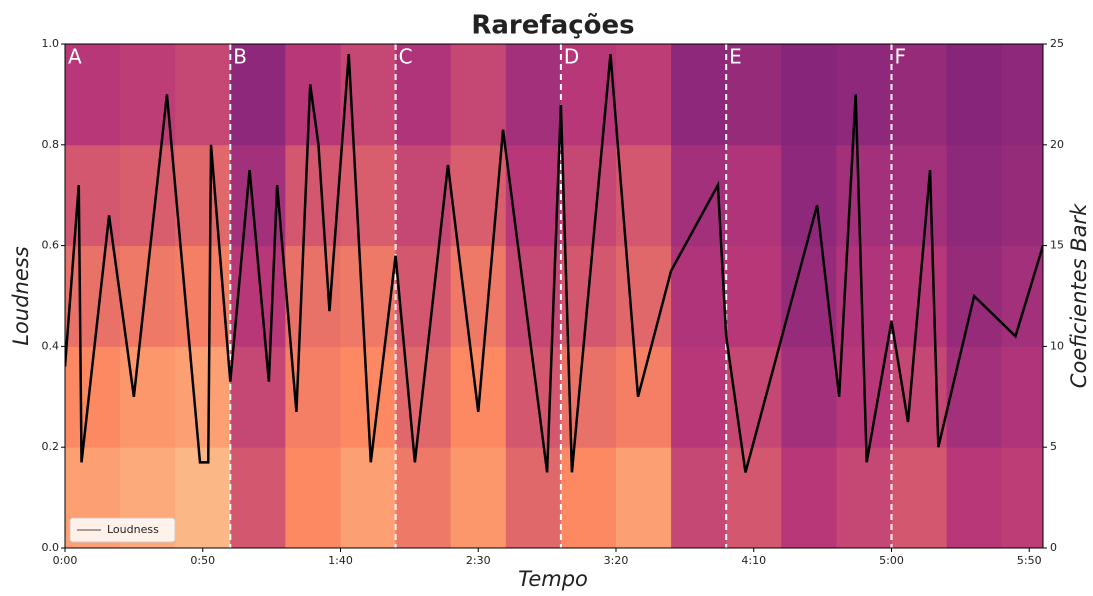 The height and width of the screenshot is (596, 1093). What do you see at coordinates (900, 57) in the screenshot?
I see `section-label: F` at bounding box center [900, 57].